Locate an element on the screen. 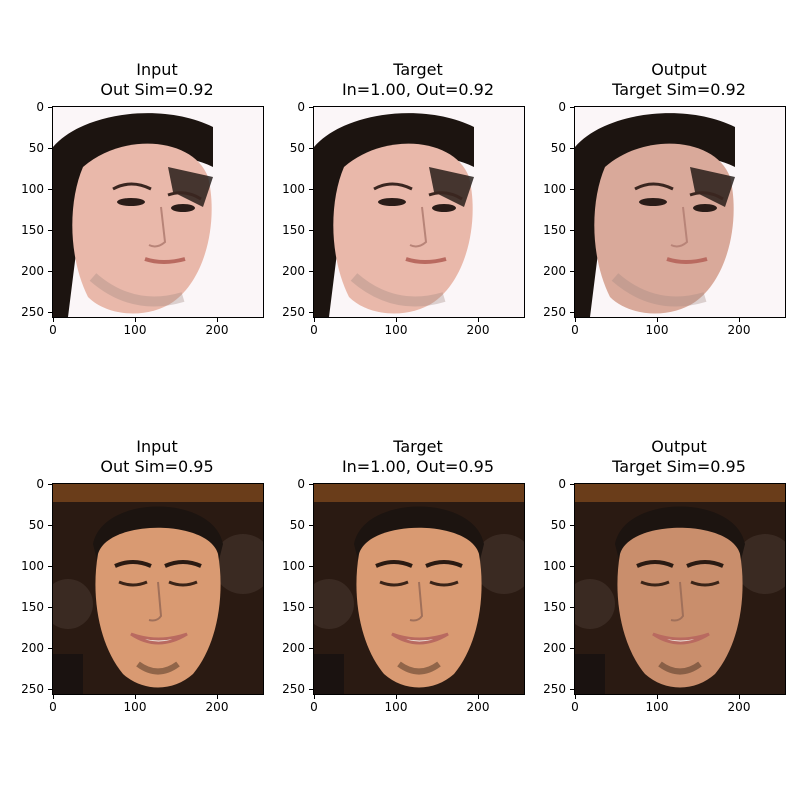  panel-title-line2: Out Sim=0.95 is located at coordinates (157, 466).